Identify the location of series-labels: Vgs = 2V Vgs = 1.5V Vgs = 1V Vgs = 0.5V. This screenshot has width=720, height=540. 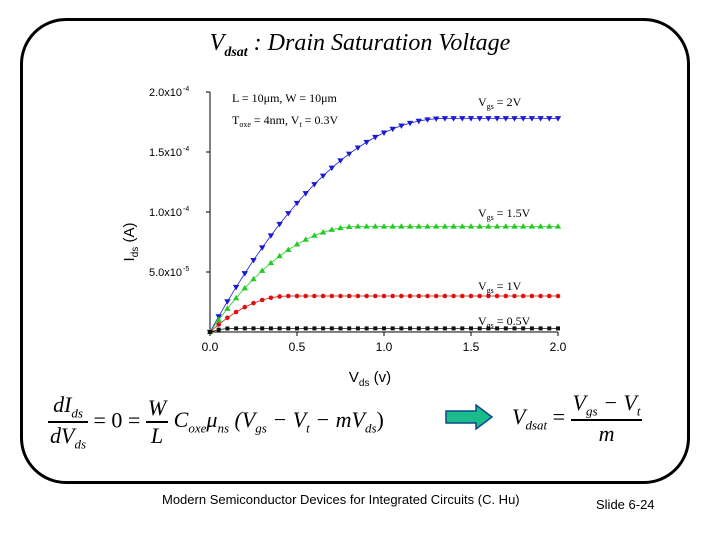
(504, 212).